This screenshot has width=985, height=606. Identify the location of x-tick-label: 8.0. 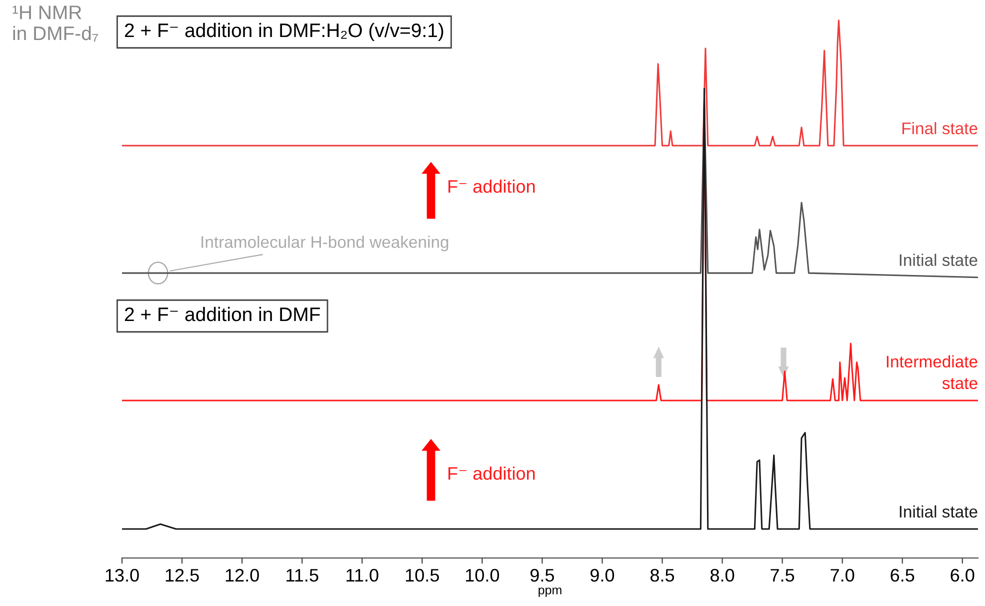
(722, 575).